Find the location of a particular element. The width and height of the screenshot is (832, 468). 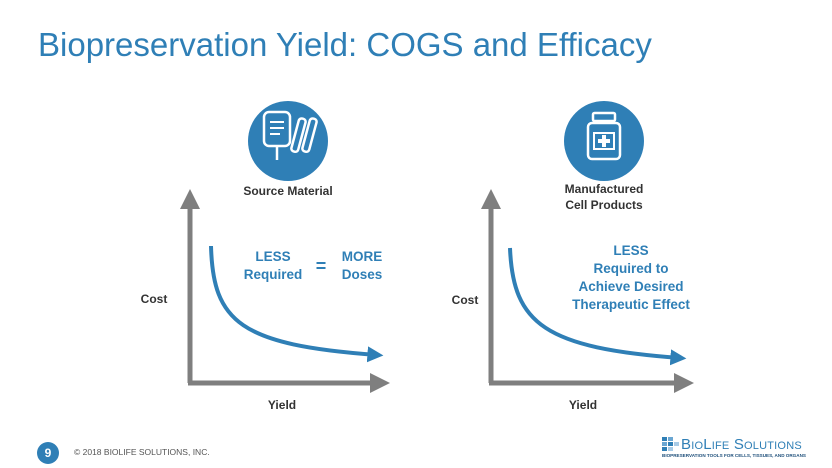

panel-icon-label: Manufactured Cell Products is located at coordinates (604, 197).